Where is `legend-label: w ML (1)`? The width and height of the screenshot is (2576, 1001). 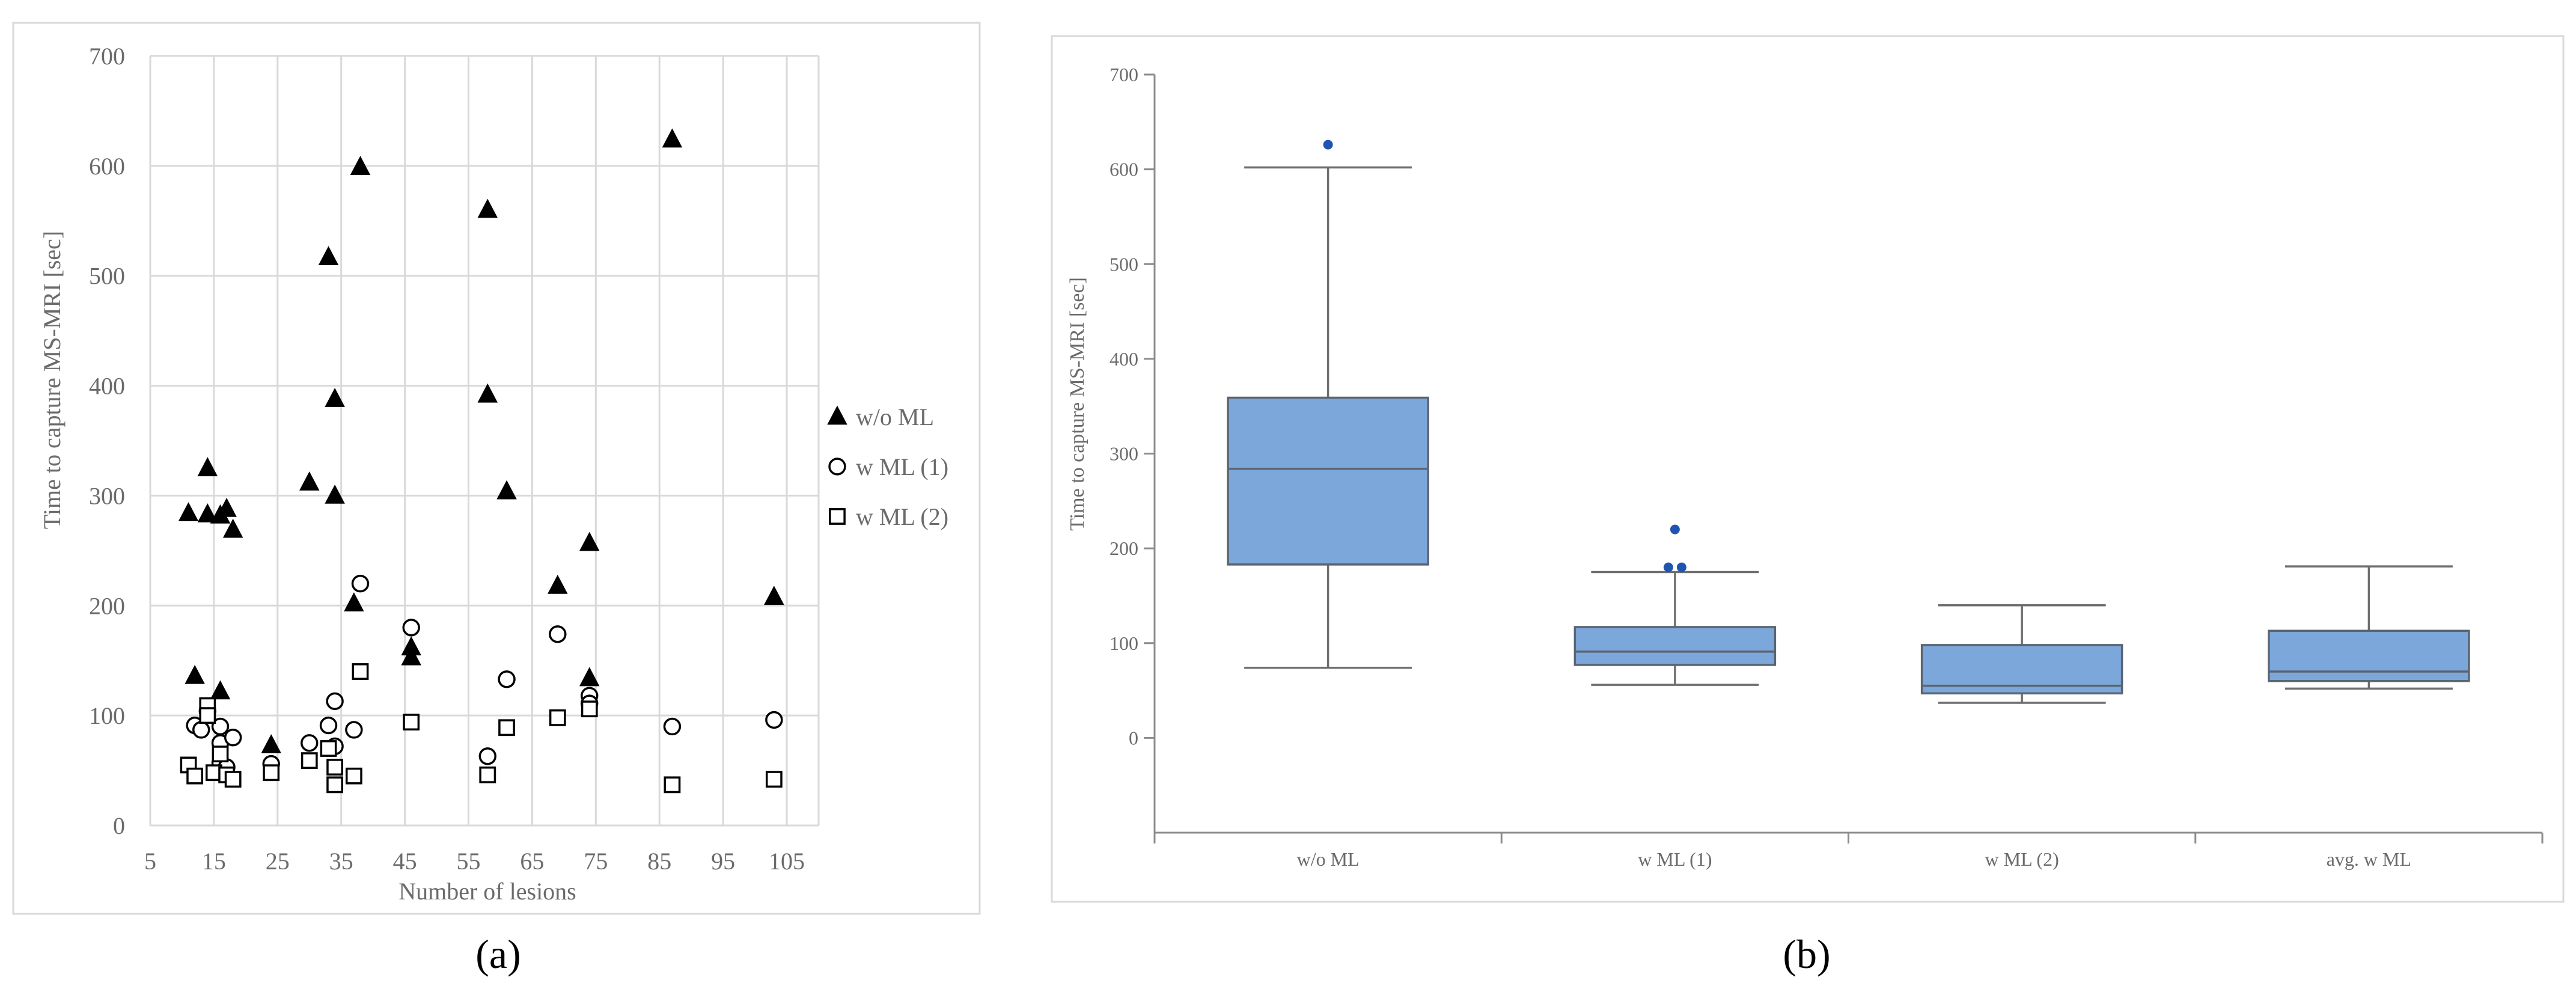 legend-label: w ML (1) is located at coordinates (902, 467).